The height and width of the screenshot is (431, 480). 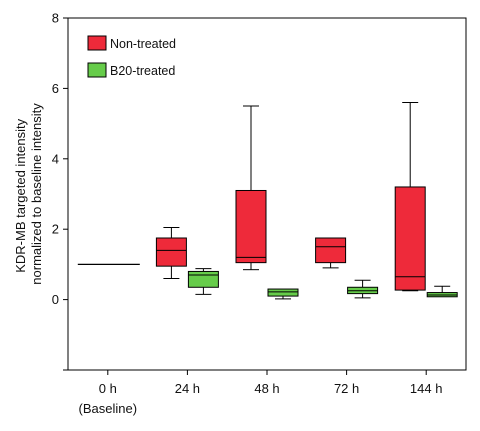 What do you see at coordinates (55, 299) in the screenshot?
I see `y-tick-label: 0` at bounding box center [55, 299].